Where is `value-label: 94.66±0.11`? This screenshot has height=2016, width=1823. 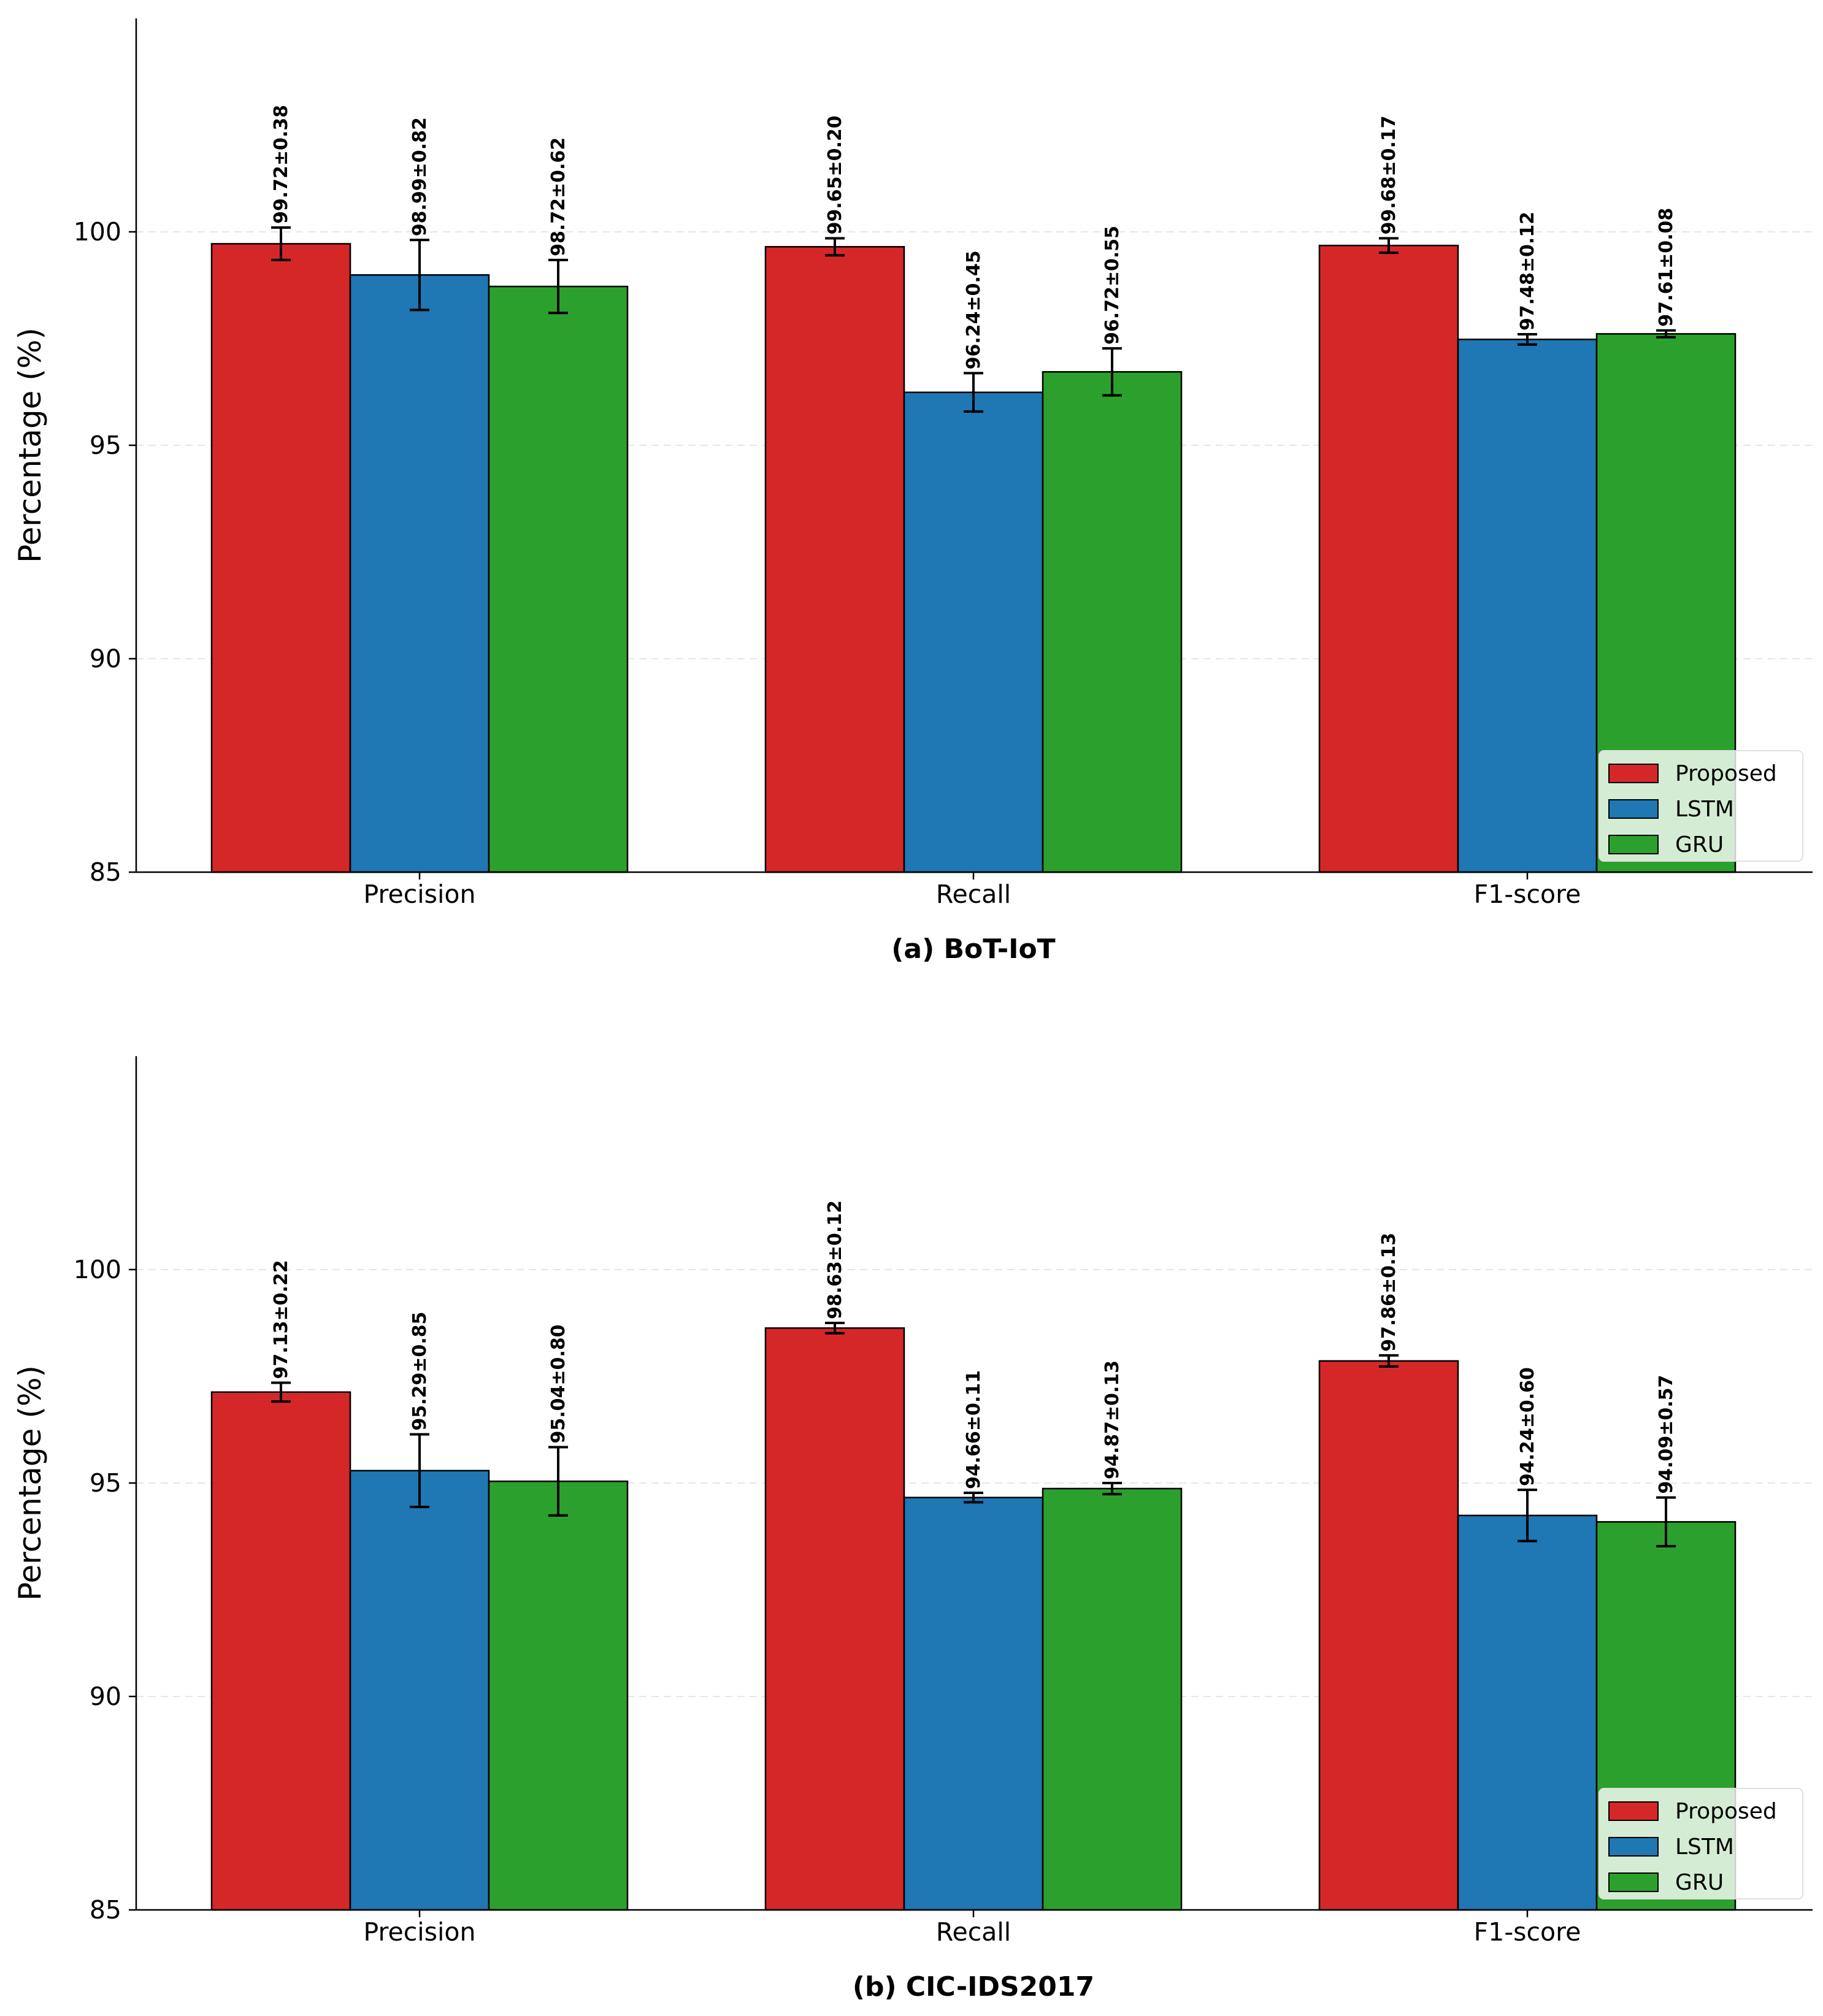
value-label: 94.66±0.11 is located at coordinates (973, 1429).